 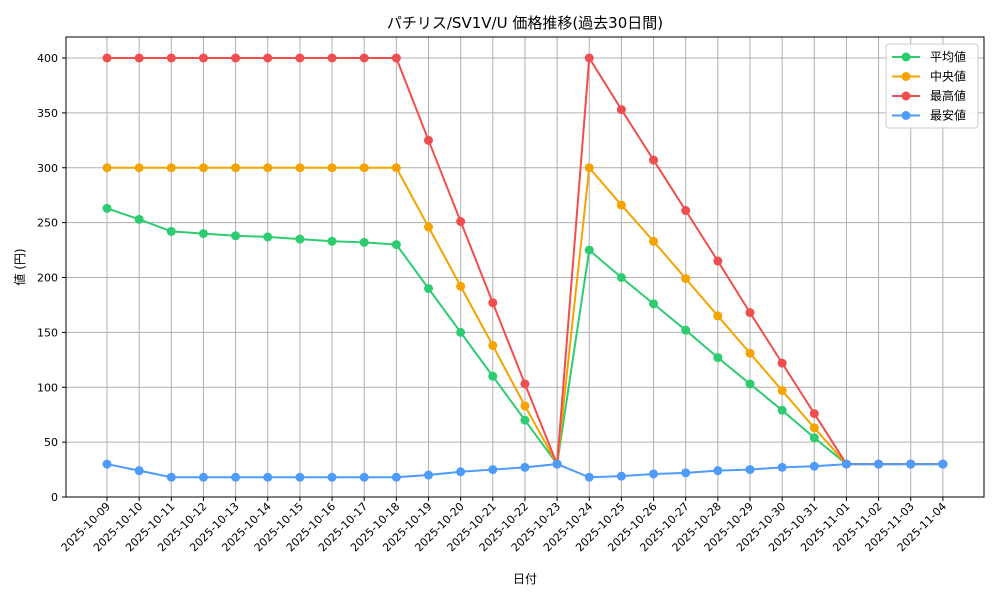 I want to click on legend-label: 平均値, so click(x=948, y=56).